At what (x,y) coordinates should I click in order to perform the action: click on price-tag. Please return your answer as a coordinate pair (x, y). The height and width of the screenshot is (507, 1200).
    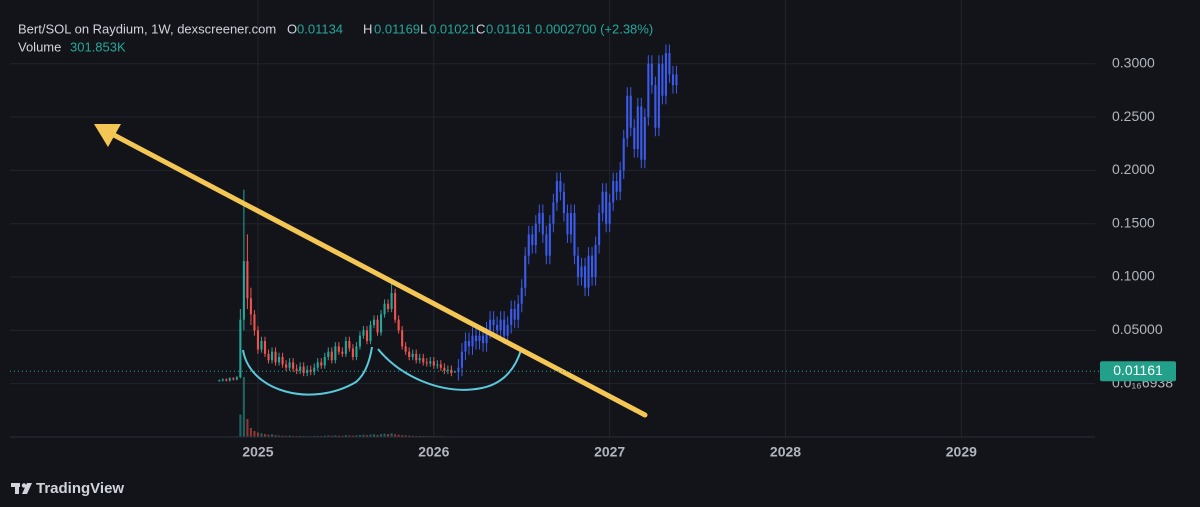
    Looking at the image, I should click on (1138, 371).